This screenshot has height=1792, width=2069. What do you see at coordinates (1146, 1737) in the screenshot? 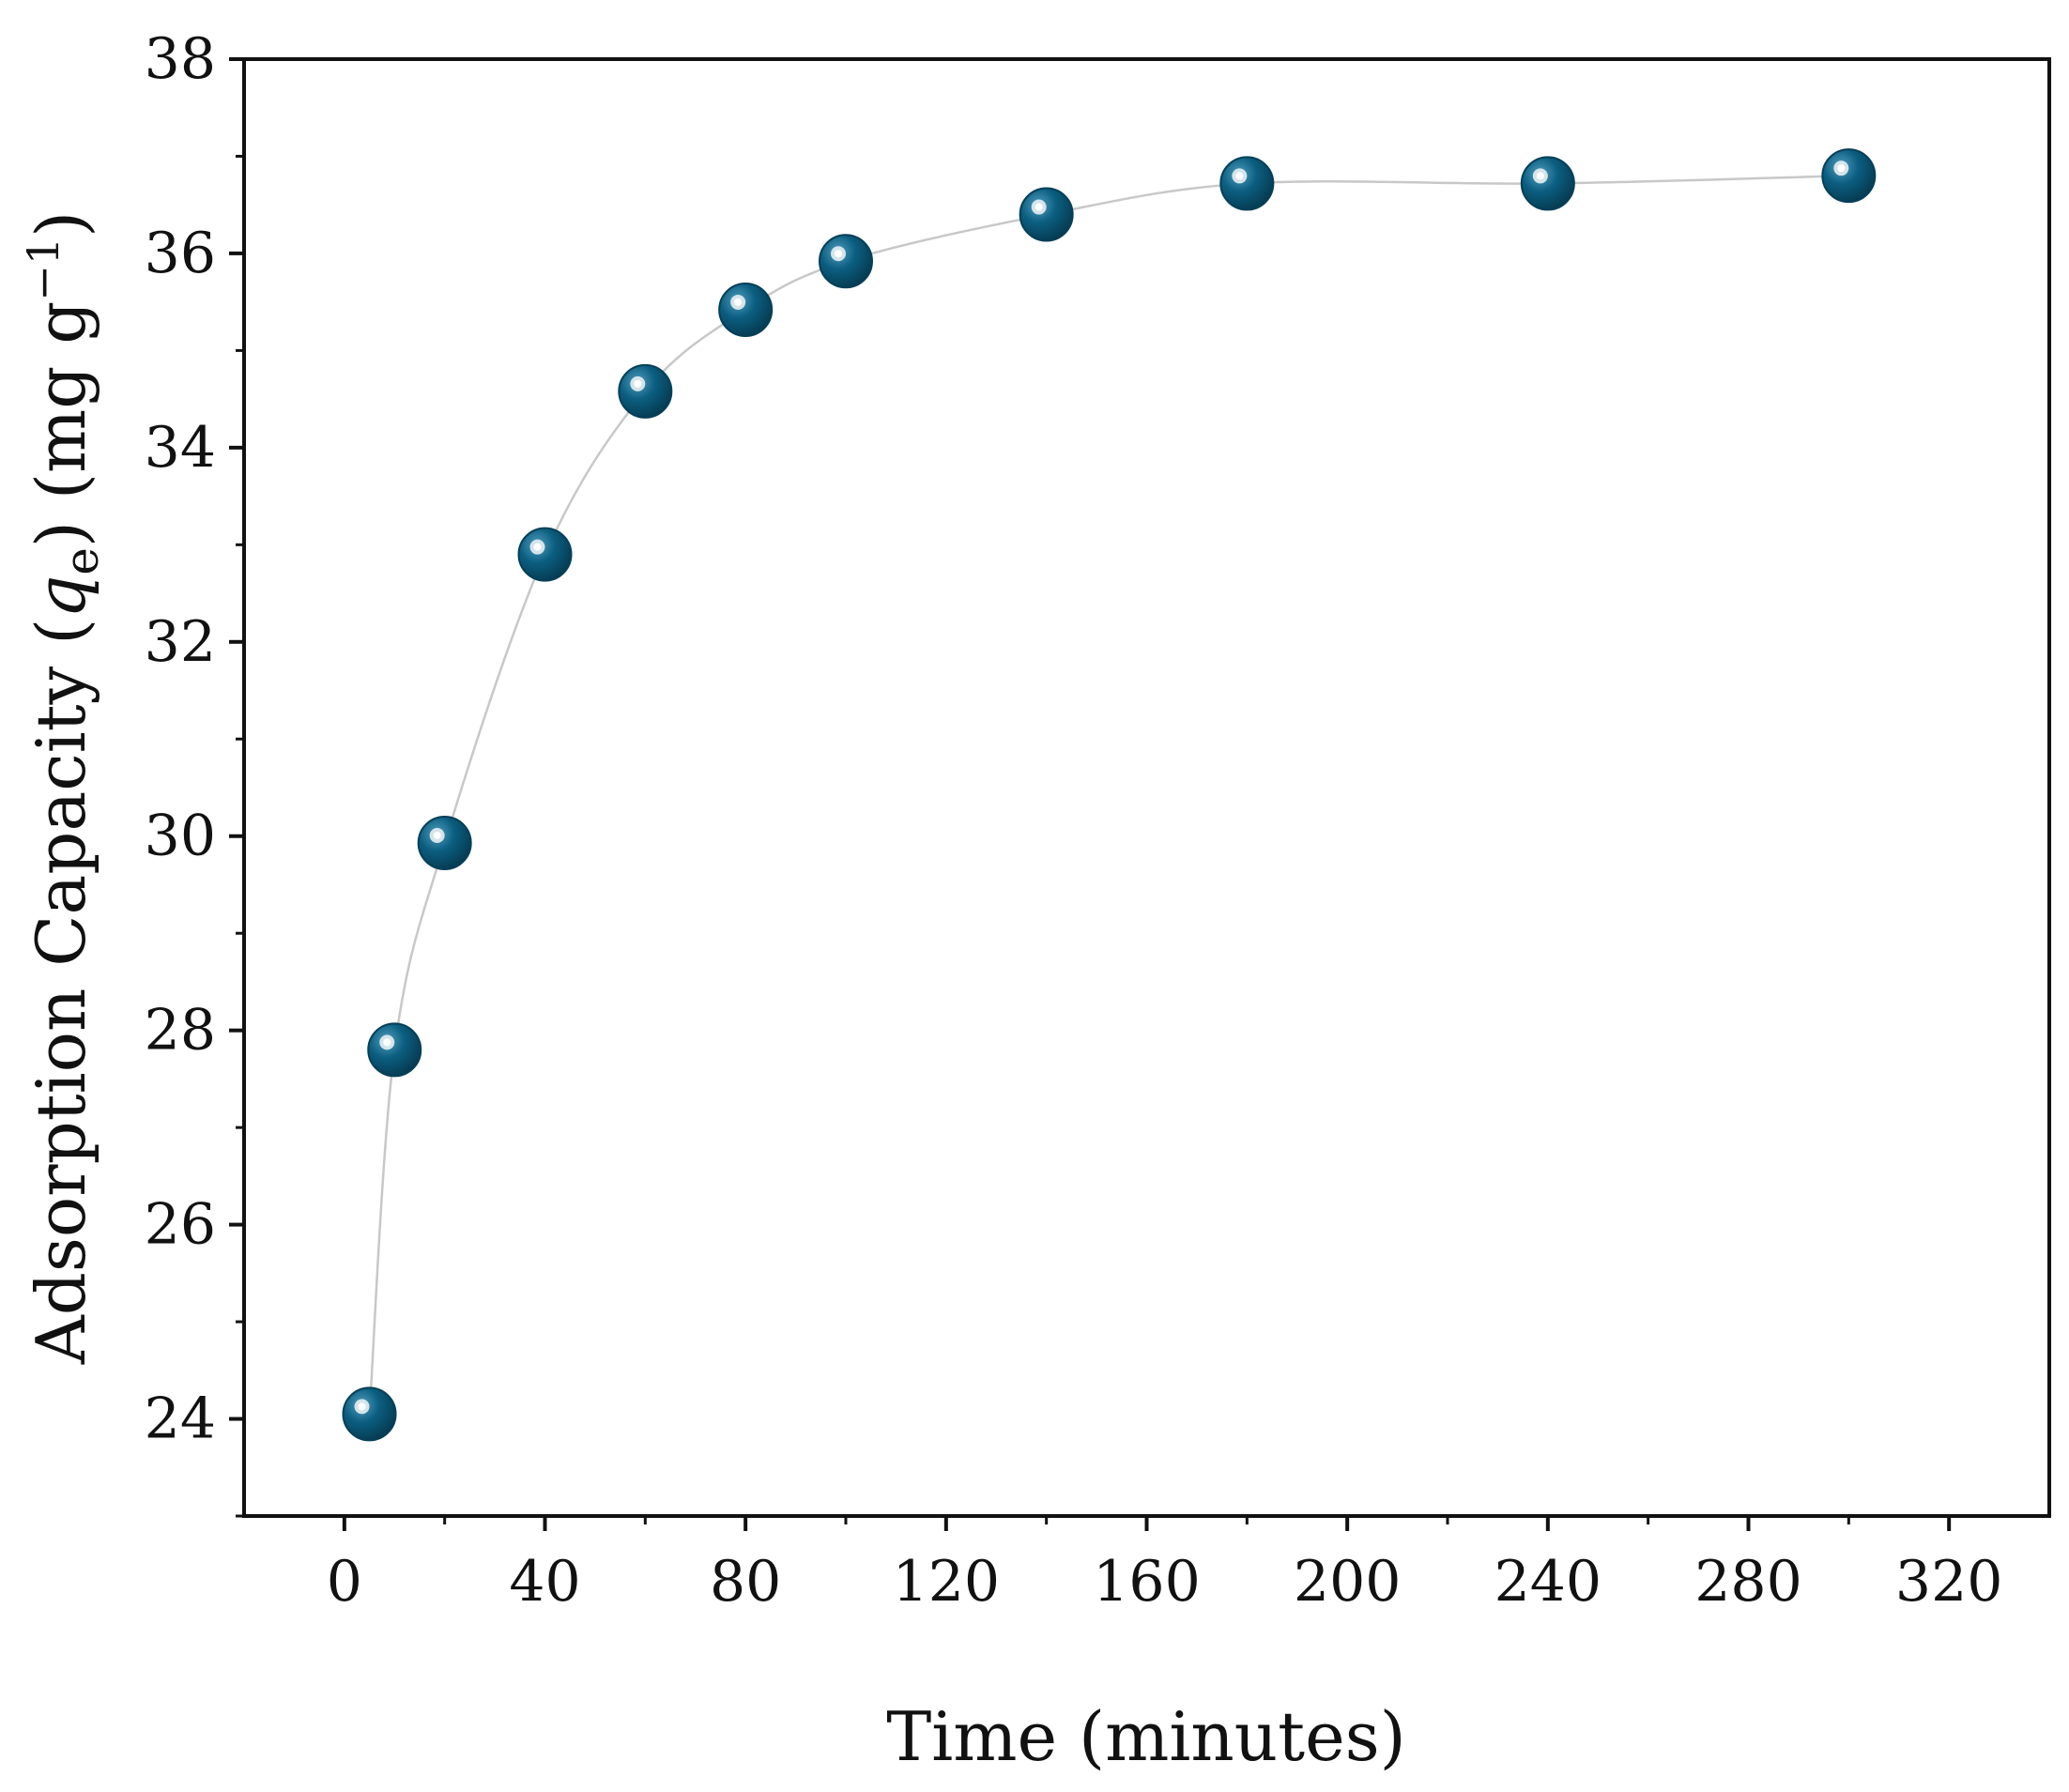
I see `x-axis-title: Time (minutes)` at bounding box center [1146, 1737].